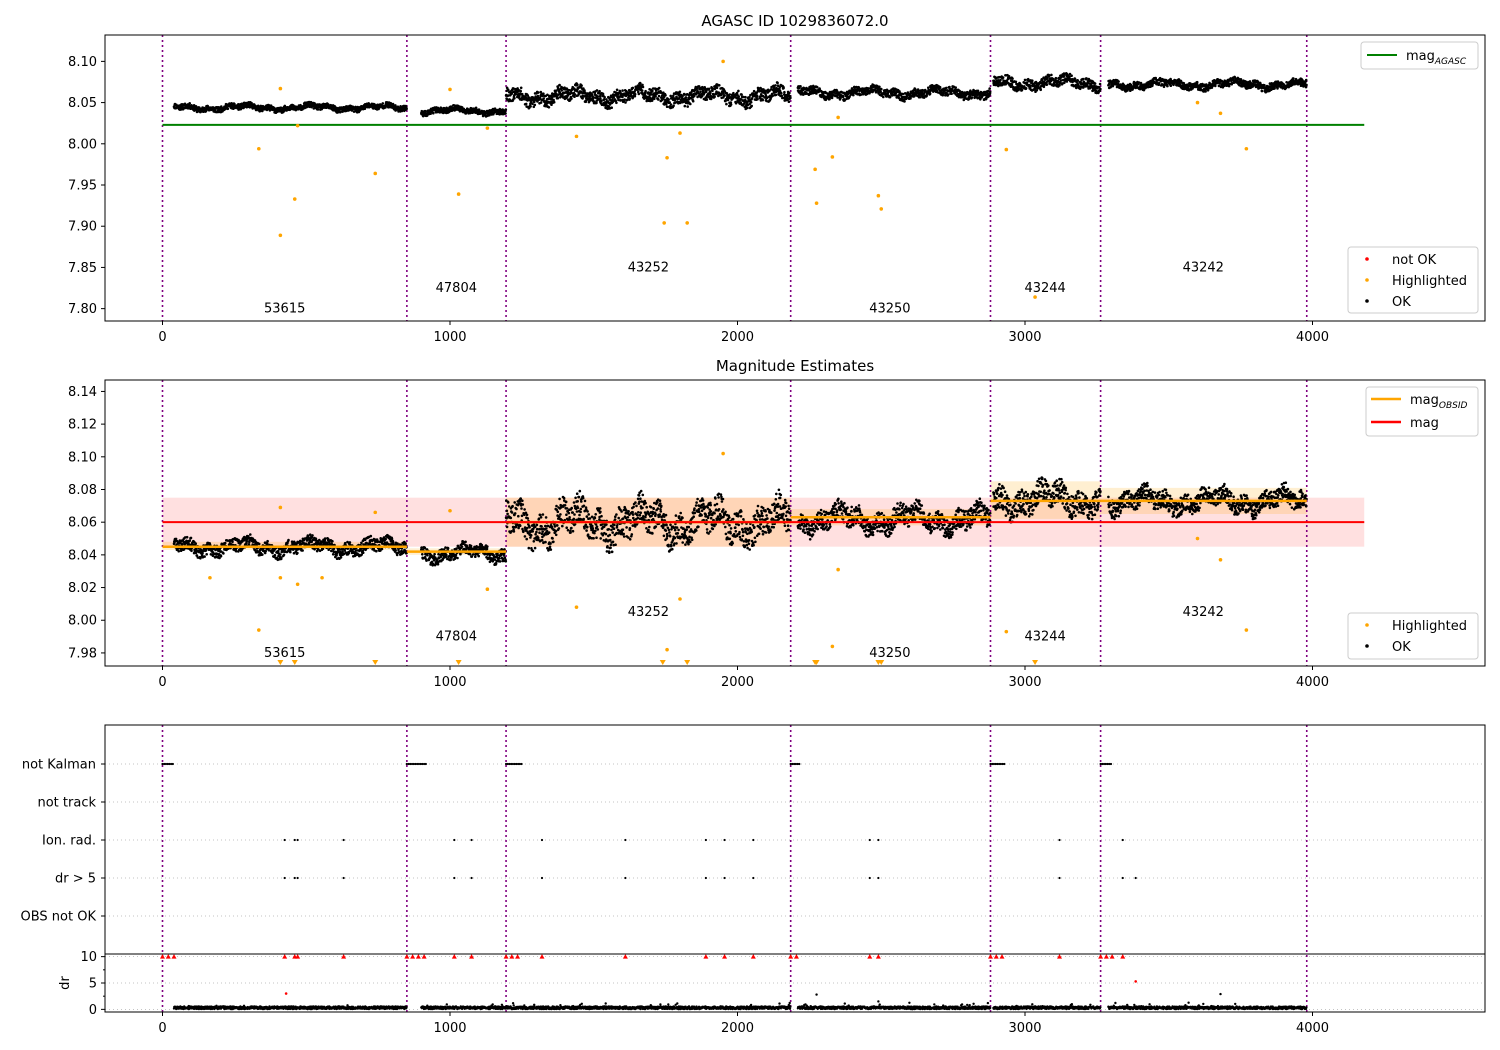 The height and width of the screenshot is (1050, 1500). What do you see at coordinates (456, 288) in the screenshot?
I see `obsid-label: 47804` at bounding box center [456, 288].